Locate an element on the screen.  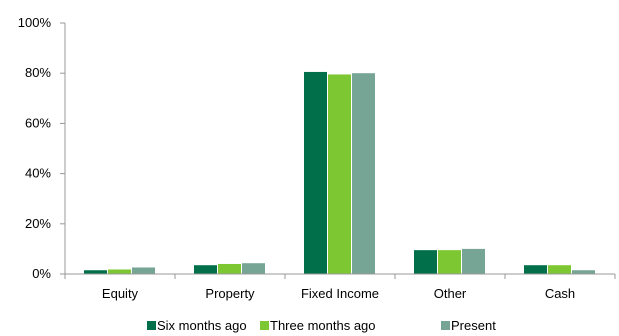
x-tick-label: Fixed Income is located at coordinates (340, 293).